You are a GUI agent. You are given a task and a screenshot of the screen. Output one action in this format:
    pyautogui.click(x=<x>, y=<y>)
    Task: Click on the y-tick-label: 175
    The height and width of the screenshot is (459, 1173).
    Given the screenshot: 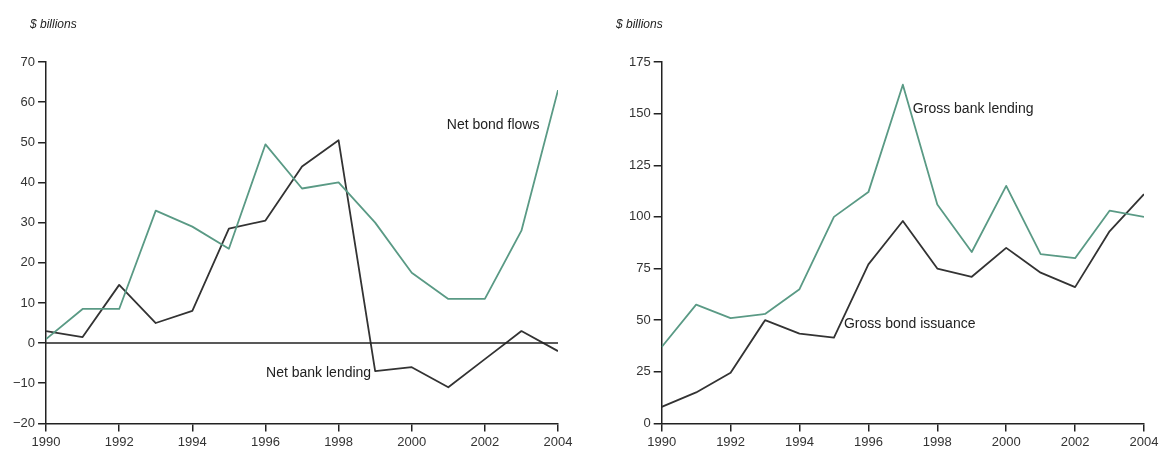 What is the action you would take?
    pyautogui.click(x=639, y=61)
    